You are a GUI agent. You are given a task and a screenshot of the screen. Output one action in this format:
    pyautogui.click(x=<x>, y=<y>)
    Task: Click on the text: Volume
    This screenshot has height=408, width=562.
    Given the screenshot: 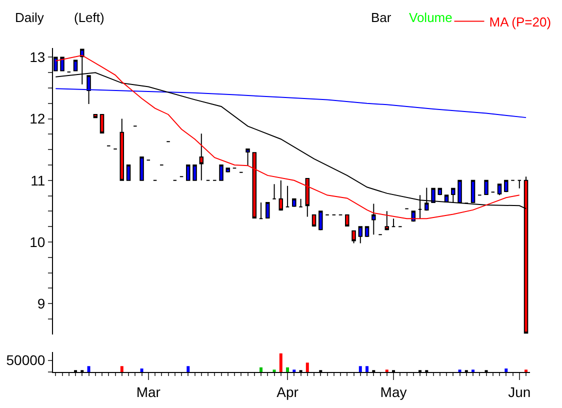 What is the action you would take?
    pyautogui.click(x=430, y=17)
    